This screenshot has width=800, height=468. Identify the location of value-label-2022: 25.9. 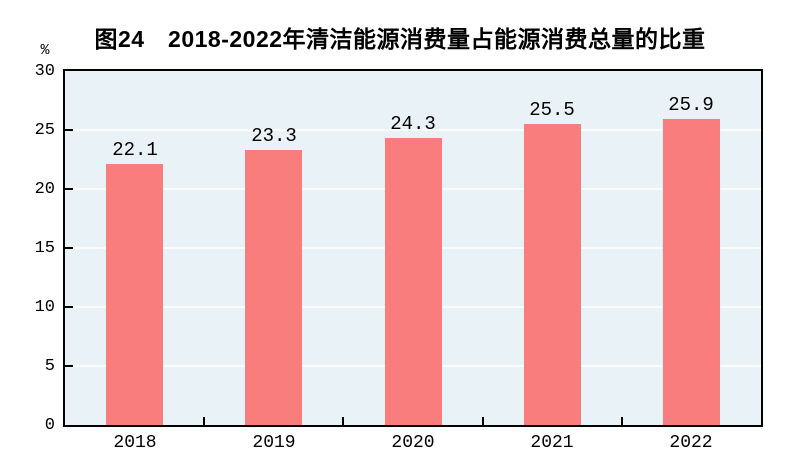
(691, 105).